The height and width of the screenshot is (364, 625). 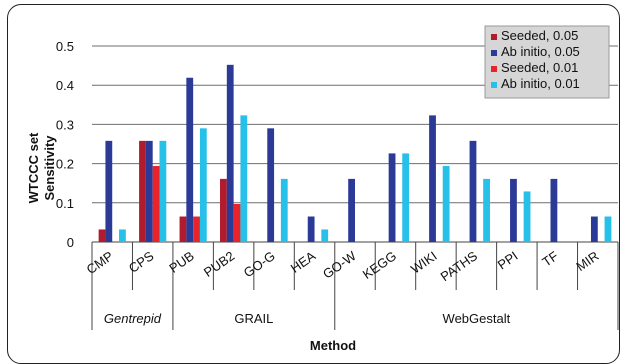 I want to click on x-tick-label: GO-G, so click(x=259, y=264).